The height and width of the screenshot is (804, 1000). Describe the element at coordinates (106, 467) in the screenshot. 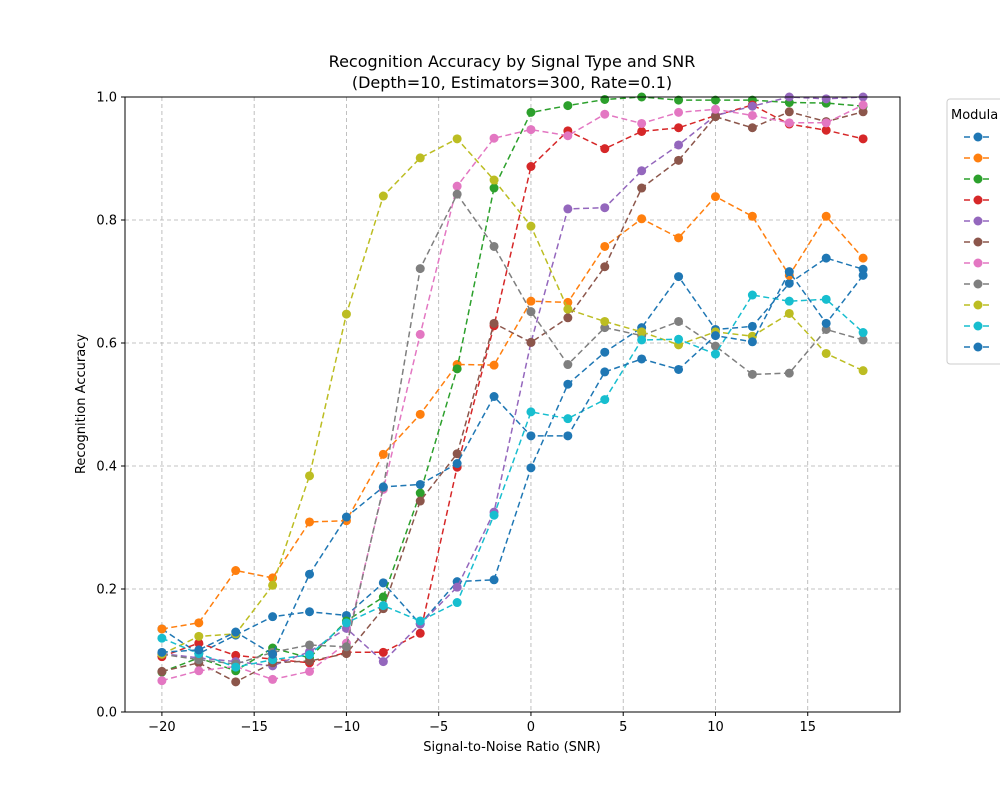

I see `y-tick-label: 0.4` at that location.